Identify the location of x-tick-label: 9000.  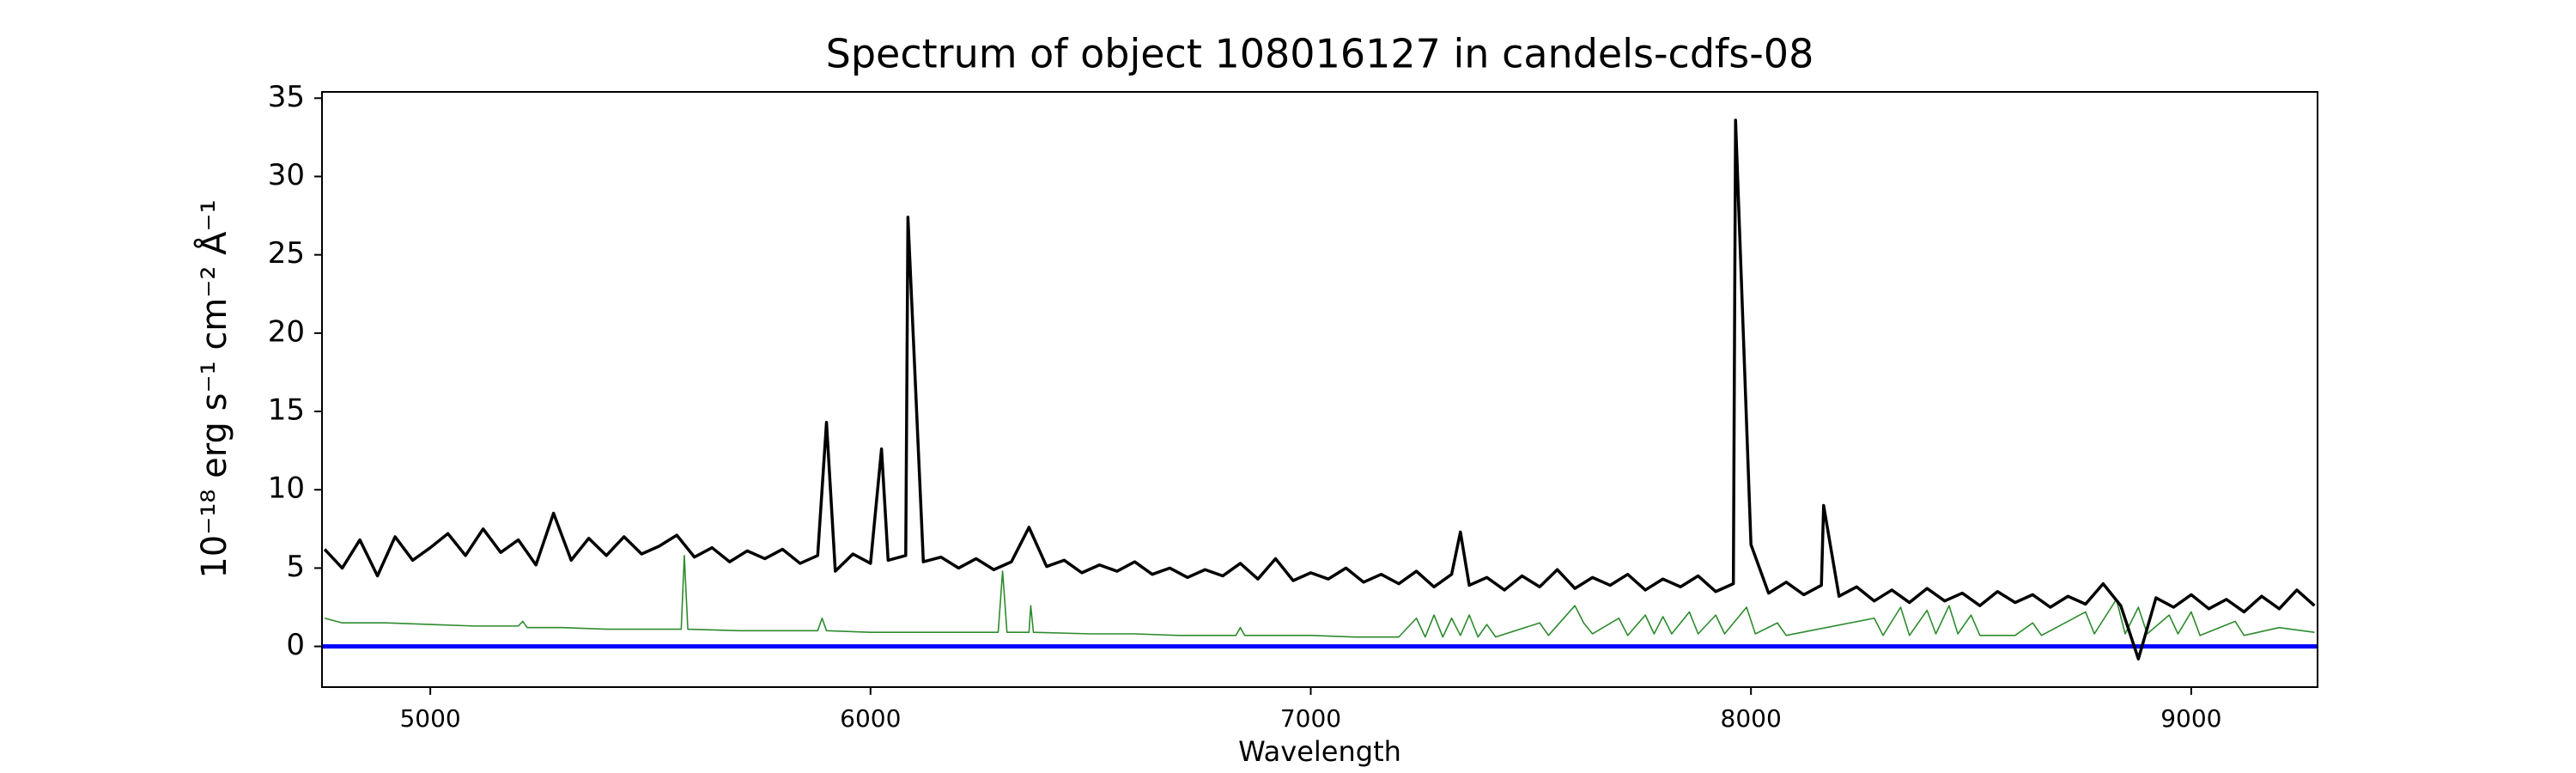
(2190, 718).